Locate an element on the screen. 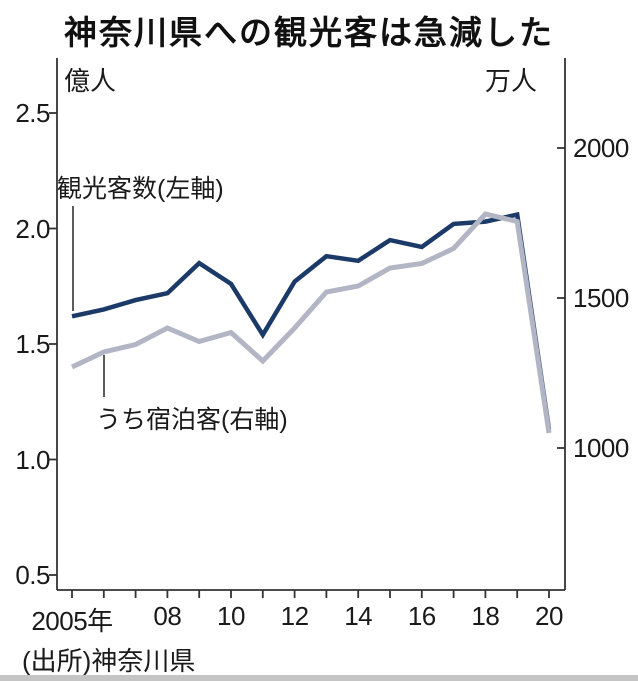 This screenshot has width=638, height=681. overnight-series-label: うち宿泊客(右軸) is located at coordinates (192, 420).